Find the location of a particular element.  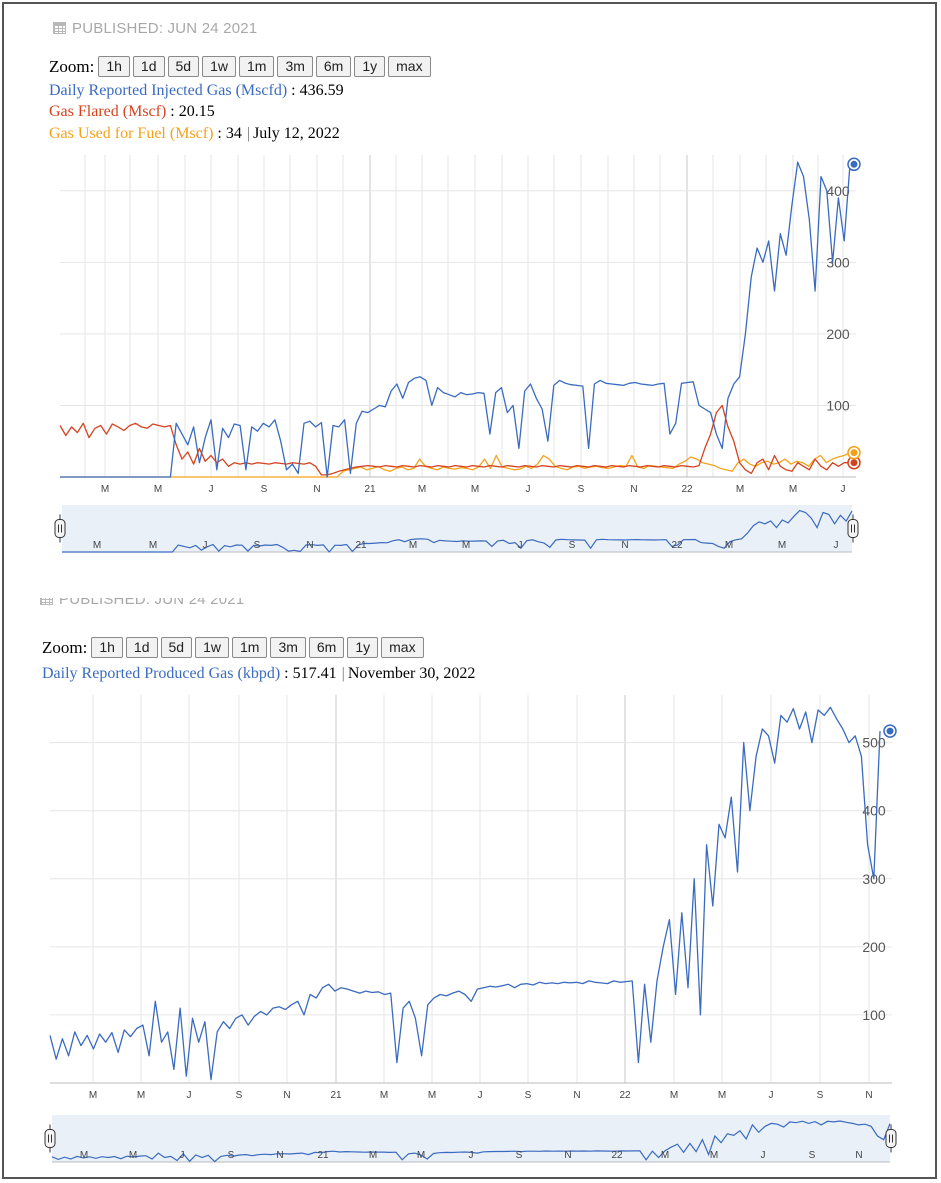

legend-series-name: Daily Reported Injected Gas (Mscfd) is located at coordinates (168, 90).